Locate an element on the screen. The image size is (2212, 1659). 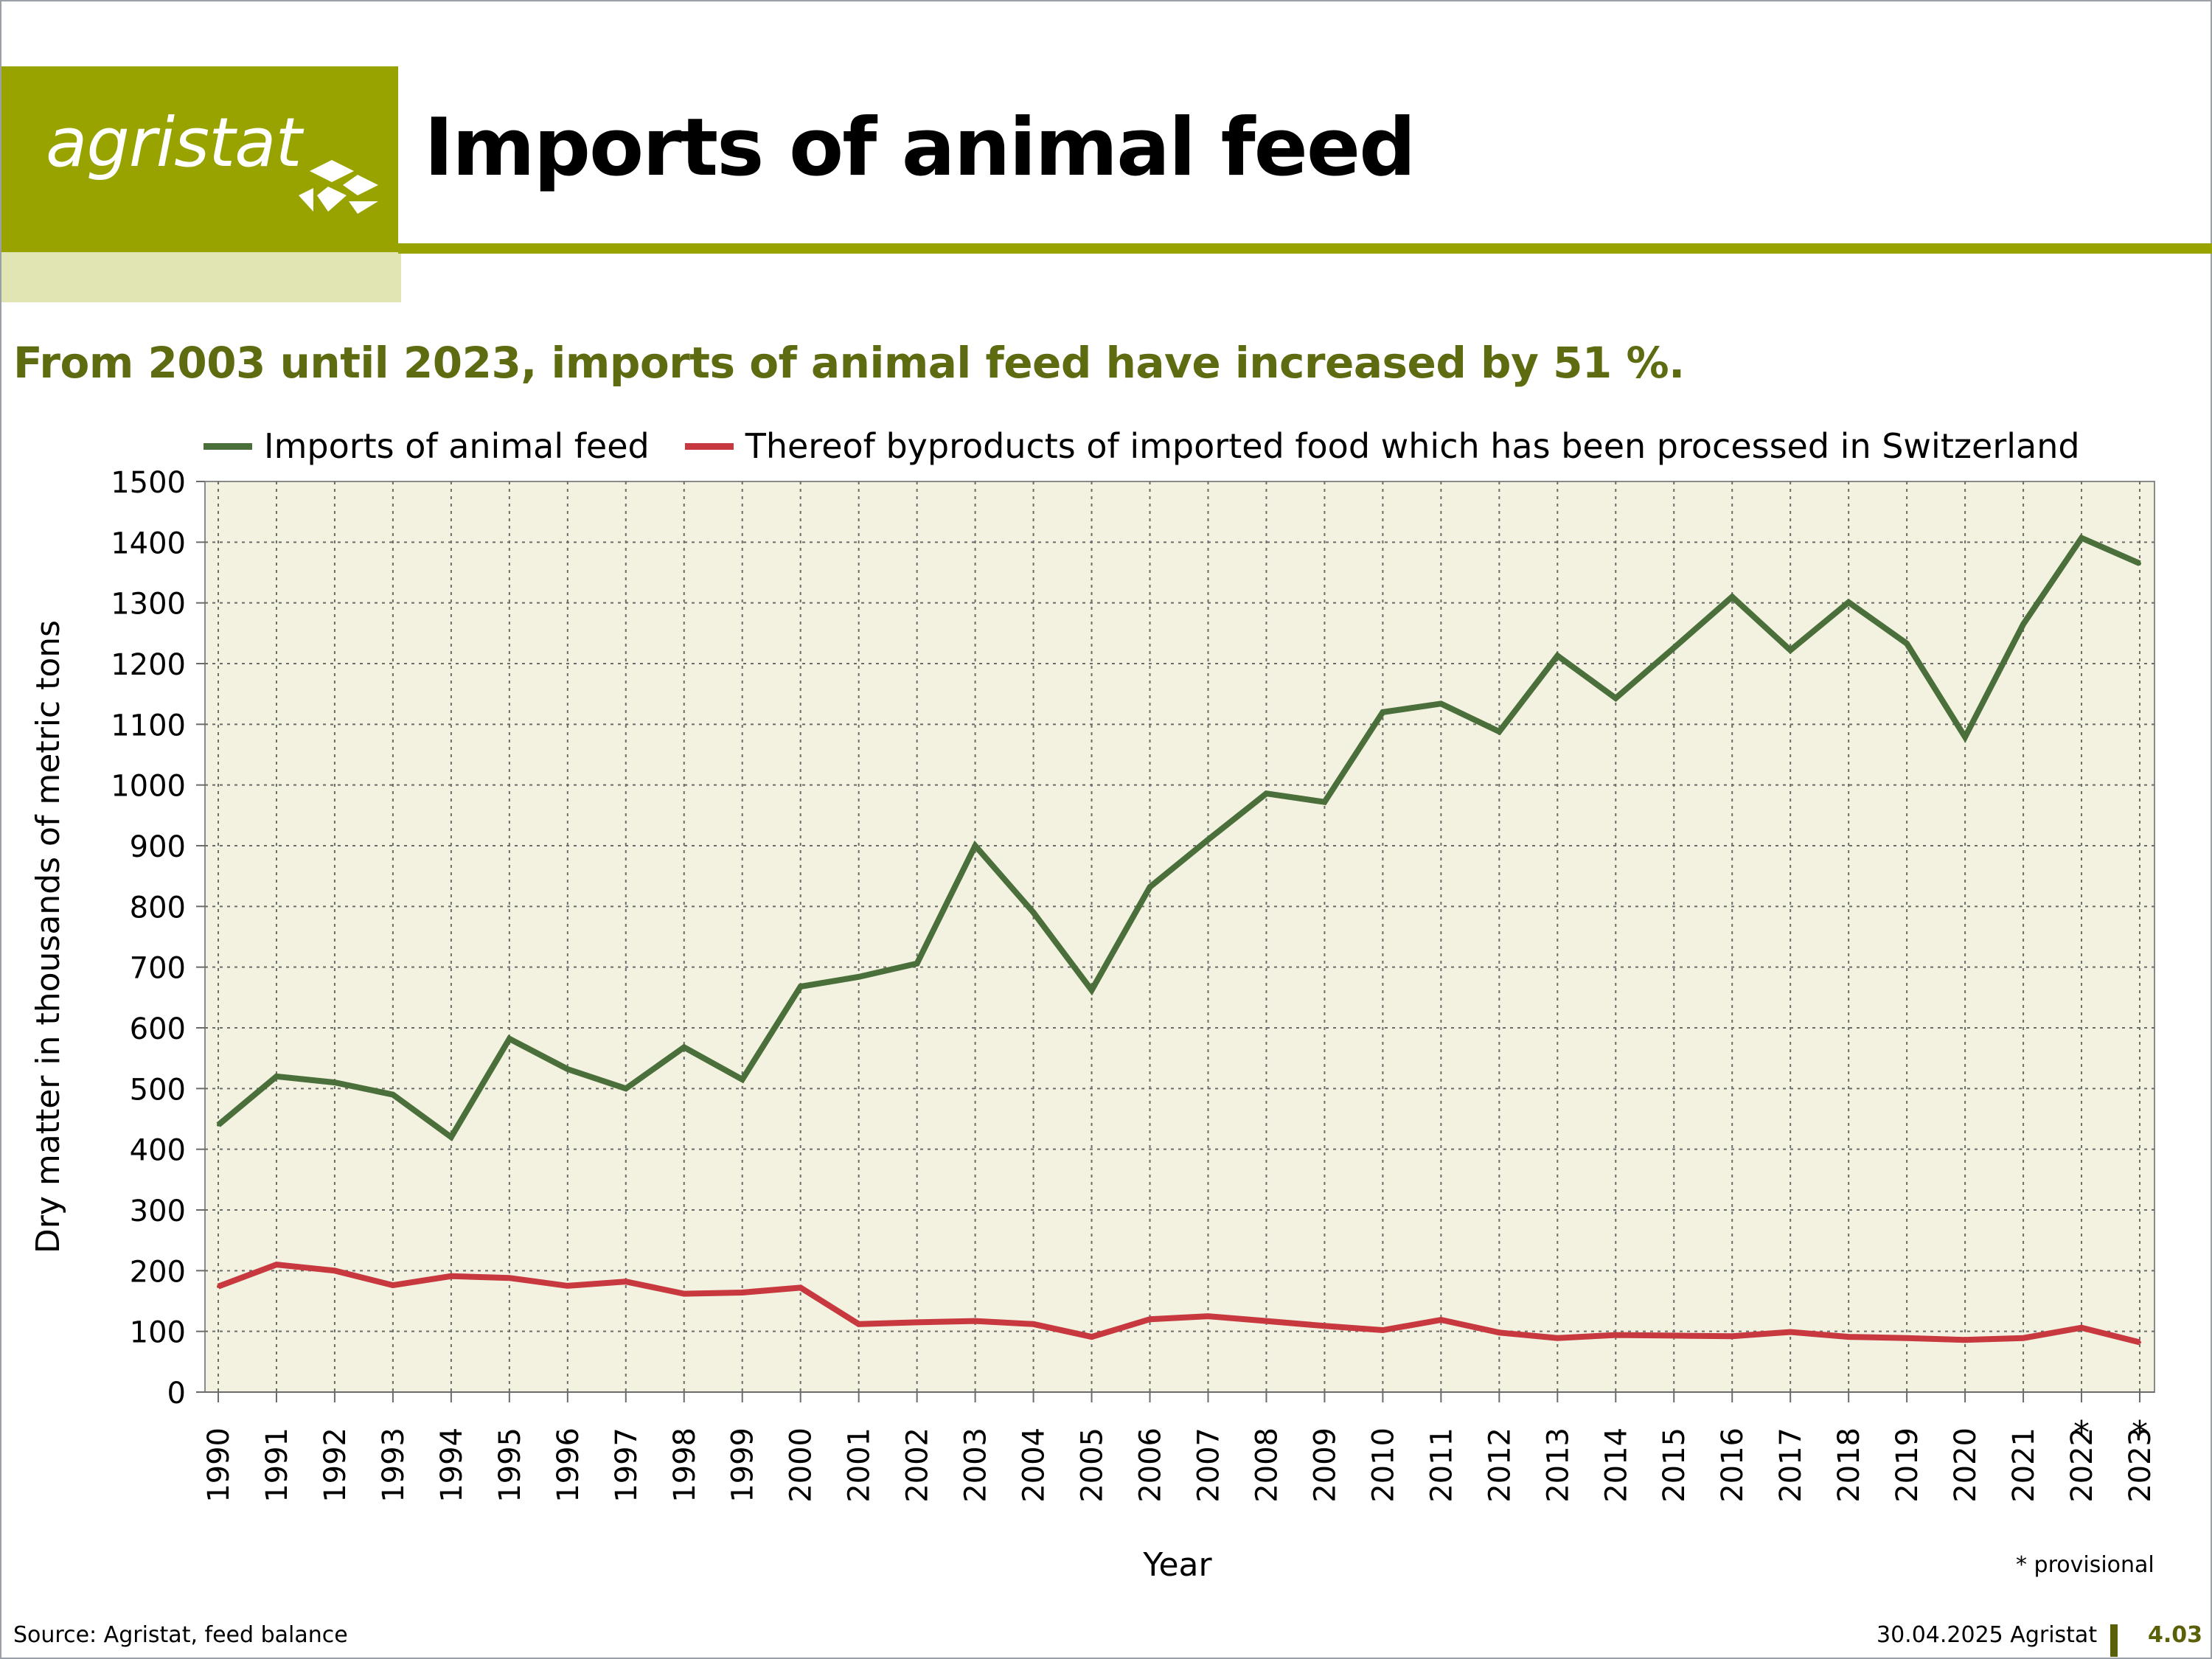
legend-label-imports: Imports of animal feed is located at coordinates (457, 446).